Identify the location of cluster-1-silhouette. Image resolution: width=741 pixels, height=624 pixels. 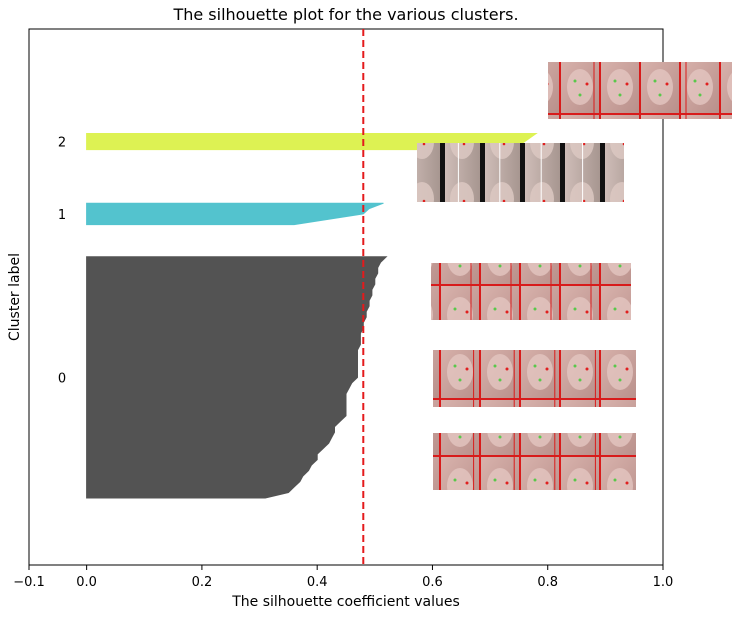
(235, 214).